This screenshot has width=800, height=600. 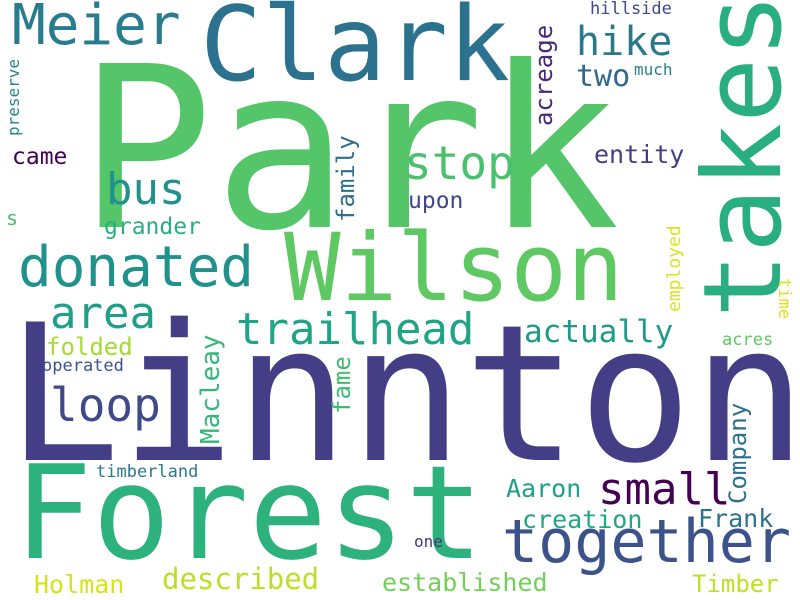 I want to click on word-donated: donated, so click(x=136, y=267).